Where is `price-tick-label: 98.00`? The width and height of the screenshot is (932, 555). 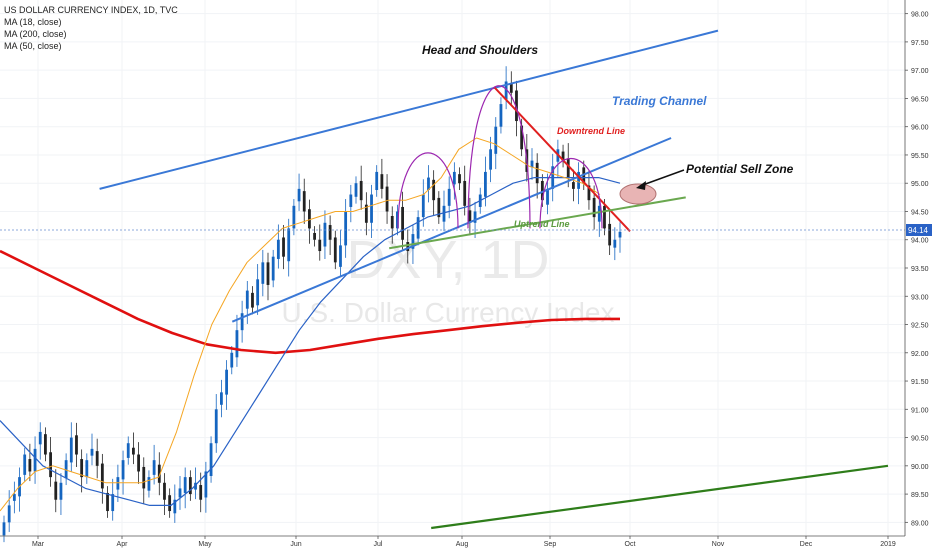
price-tick-label: 98.00 is located at coordinates (920, 15).